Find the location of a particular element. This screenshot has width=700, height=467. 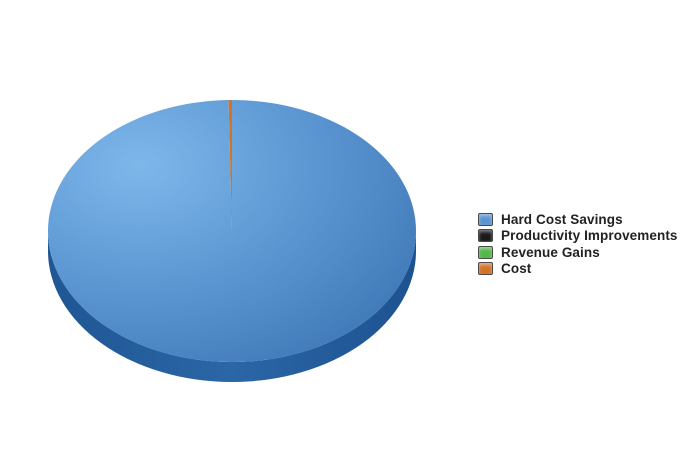

legend-item-hard-cost-savings: Hard Cost Savings is located at coordinates (578, 219).